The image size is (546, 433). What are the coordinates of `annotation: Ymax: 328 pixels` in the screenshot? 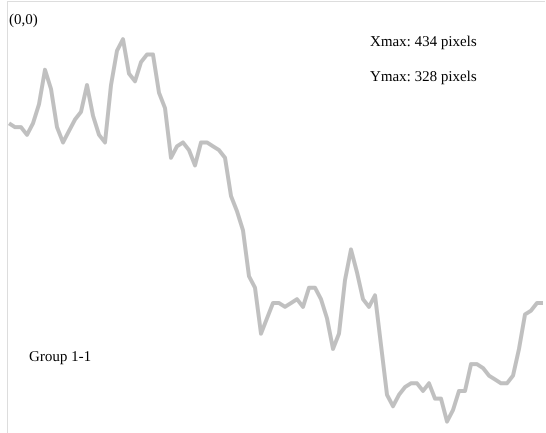 It's located at (423, 77).